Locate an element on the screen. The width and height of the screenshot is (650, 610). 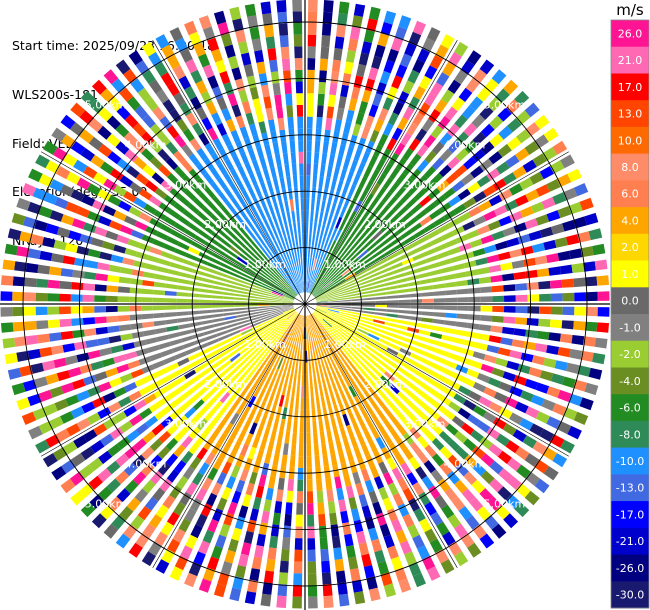
range-ring-label: 5.00km is located at coordinates (505, 105).